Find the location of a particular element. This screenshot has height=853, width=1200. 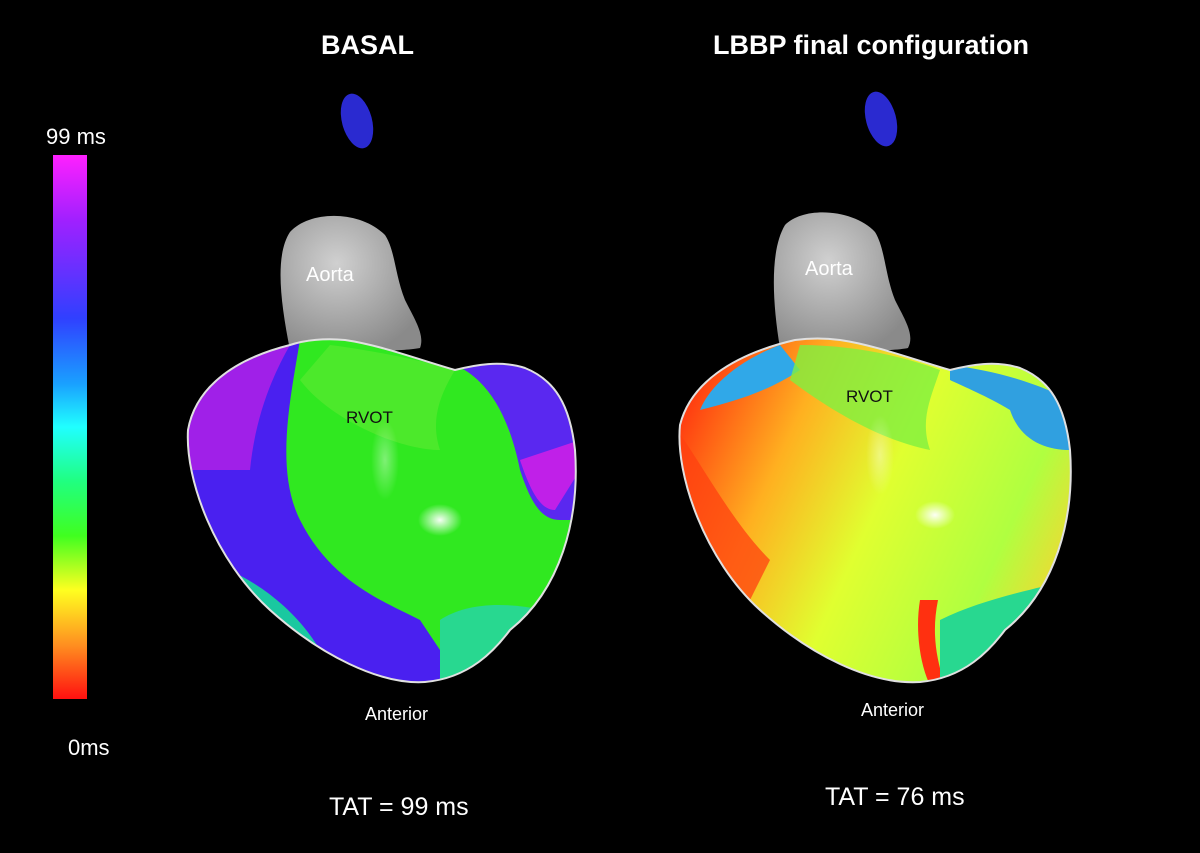

aorta-label-left: Aorta is located at coordinates (330, 275).